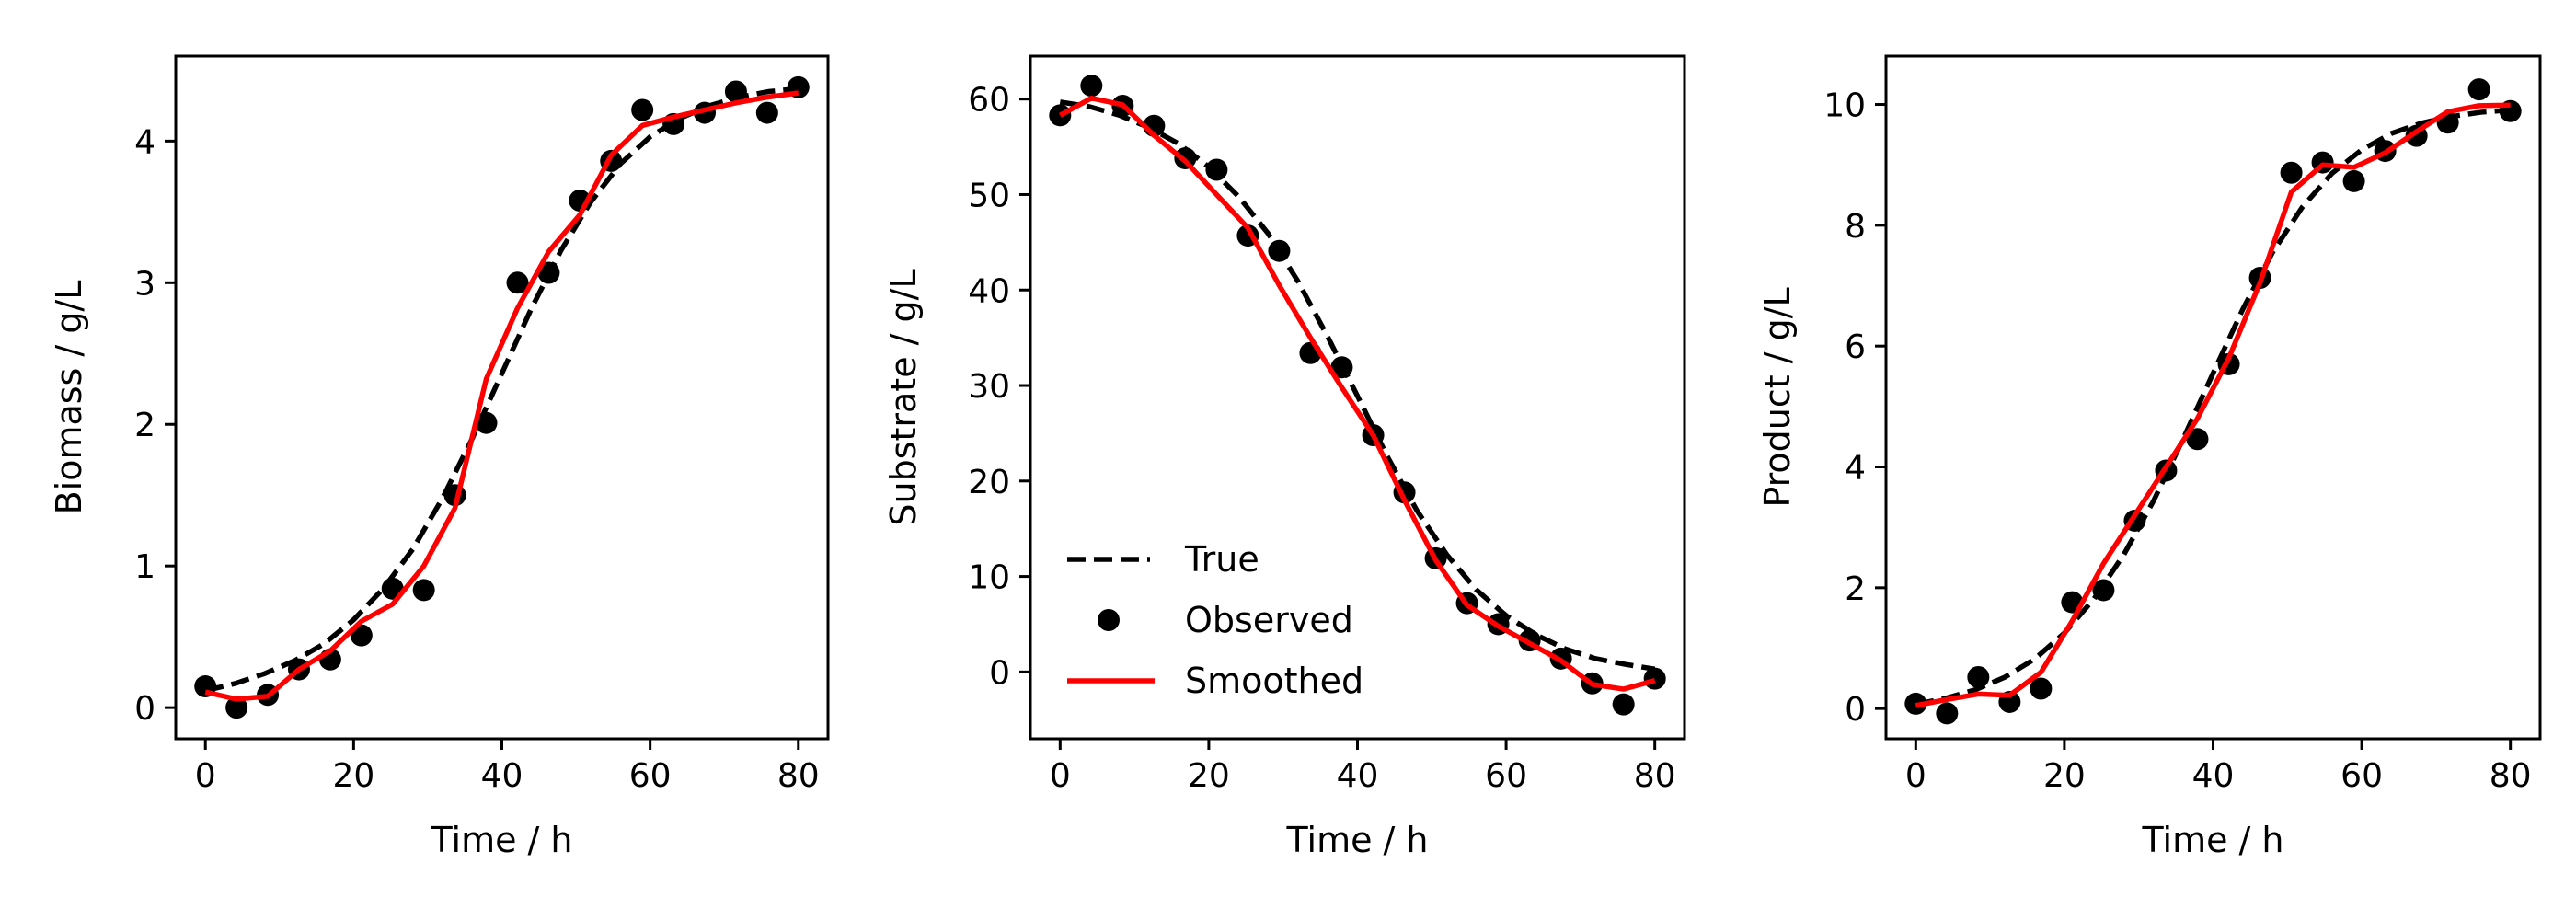 Image resolution: width=2576 pixels, height=920 pixels. Describe the element at coordinates (989, 195) in the screenshot. I see `y-tick-label: 50` at that location.